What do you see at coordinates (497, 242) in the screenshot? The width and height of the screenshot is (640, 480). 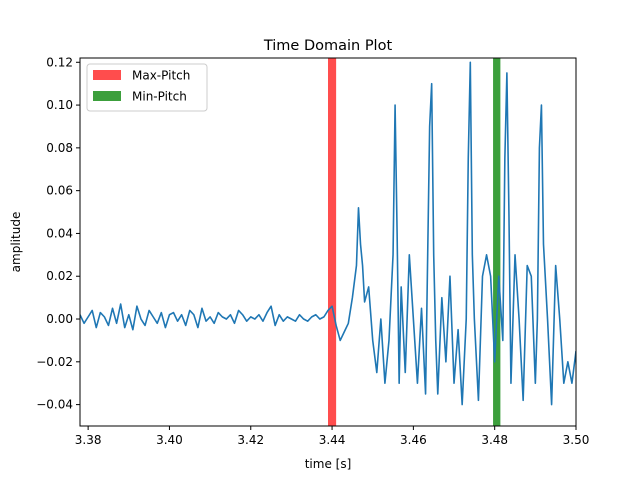 I see `band-min-pitch` at bounding box center [497, 242].